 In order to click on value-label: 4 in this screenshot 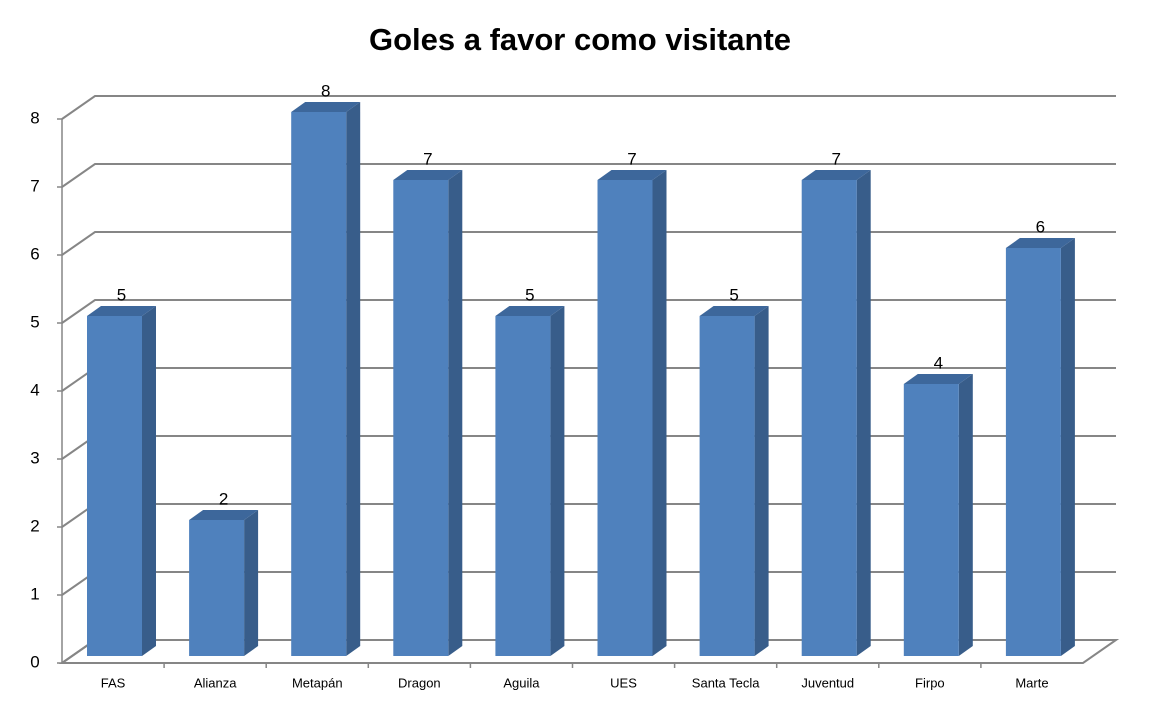, I will do `click(938, 362)`.